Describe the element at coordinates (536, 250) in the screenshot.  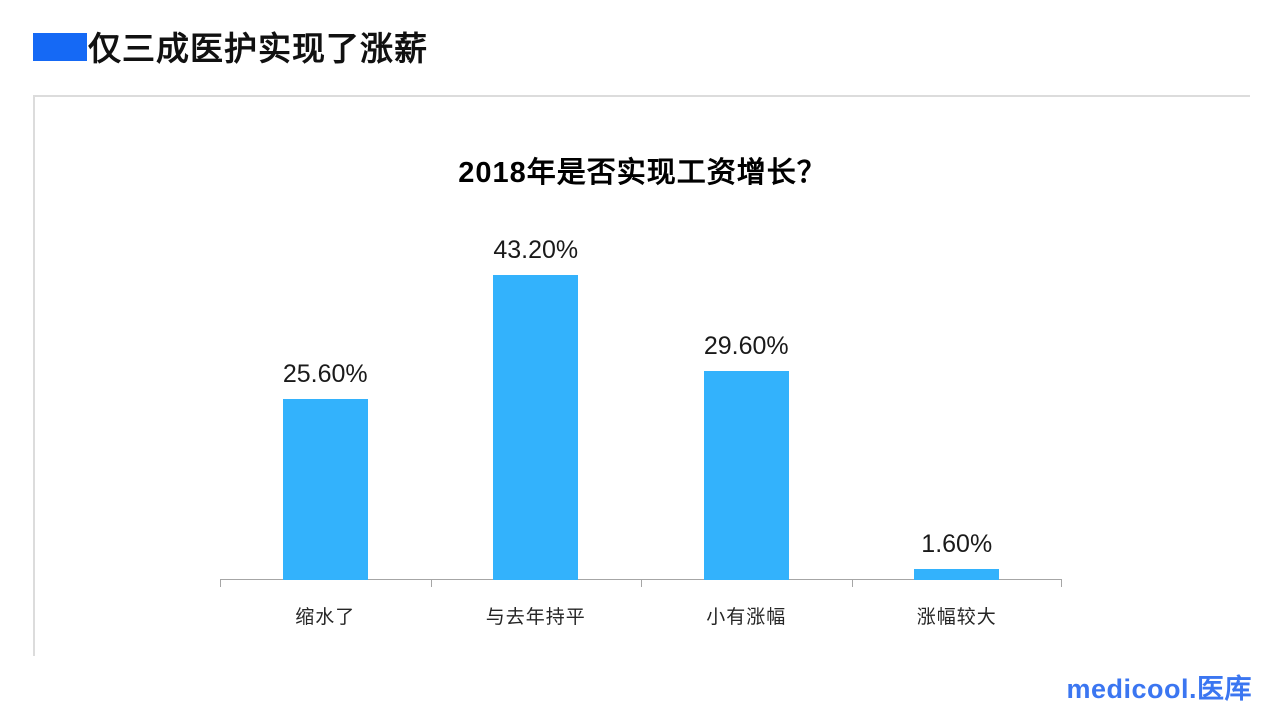
I see `bar-value-label: 43.20%` at that location.